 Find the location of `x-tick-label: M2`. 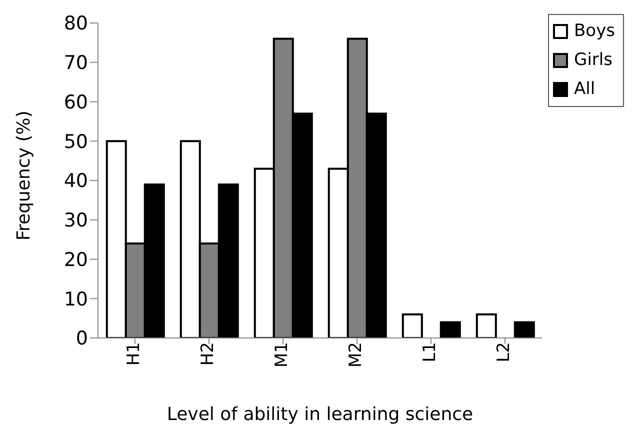

x-tick-label: M2 is located at coordinates (356, 355).